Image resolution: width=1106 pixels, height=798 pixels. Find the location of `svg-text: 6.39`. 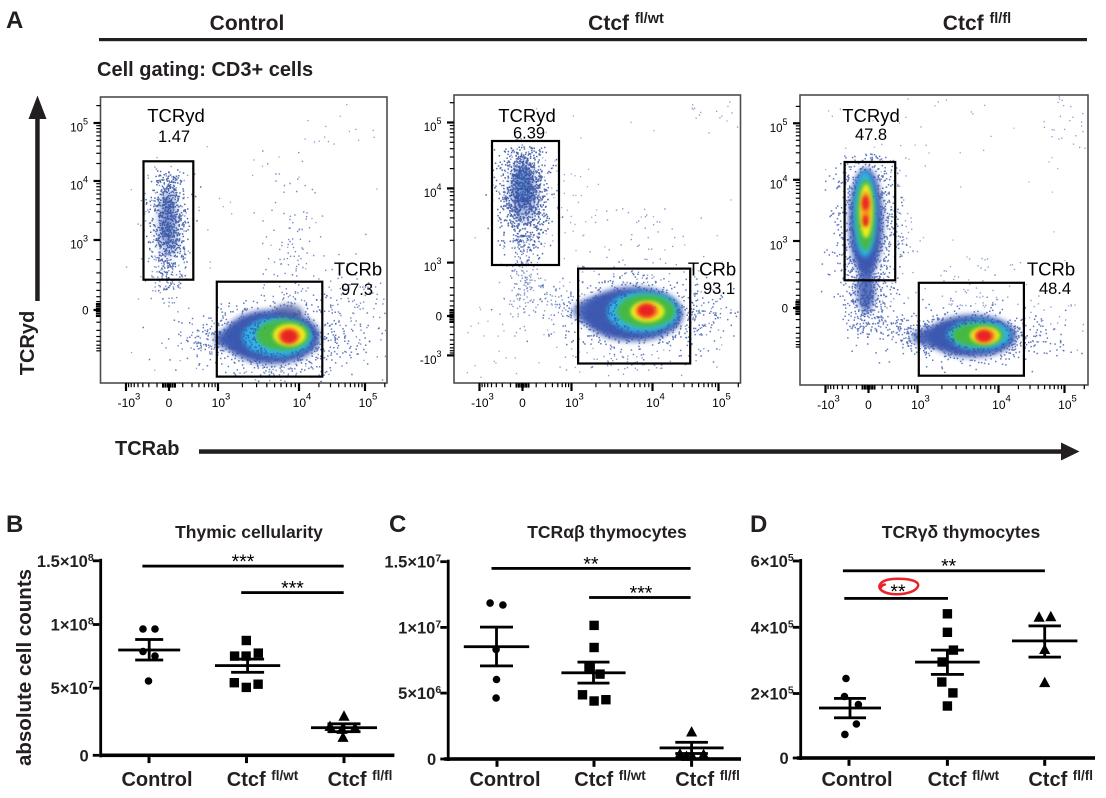

svg-text: 6.39 is located at coordinates (529, 134).